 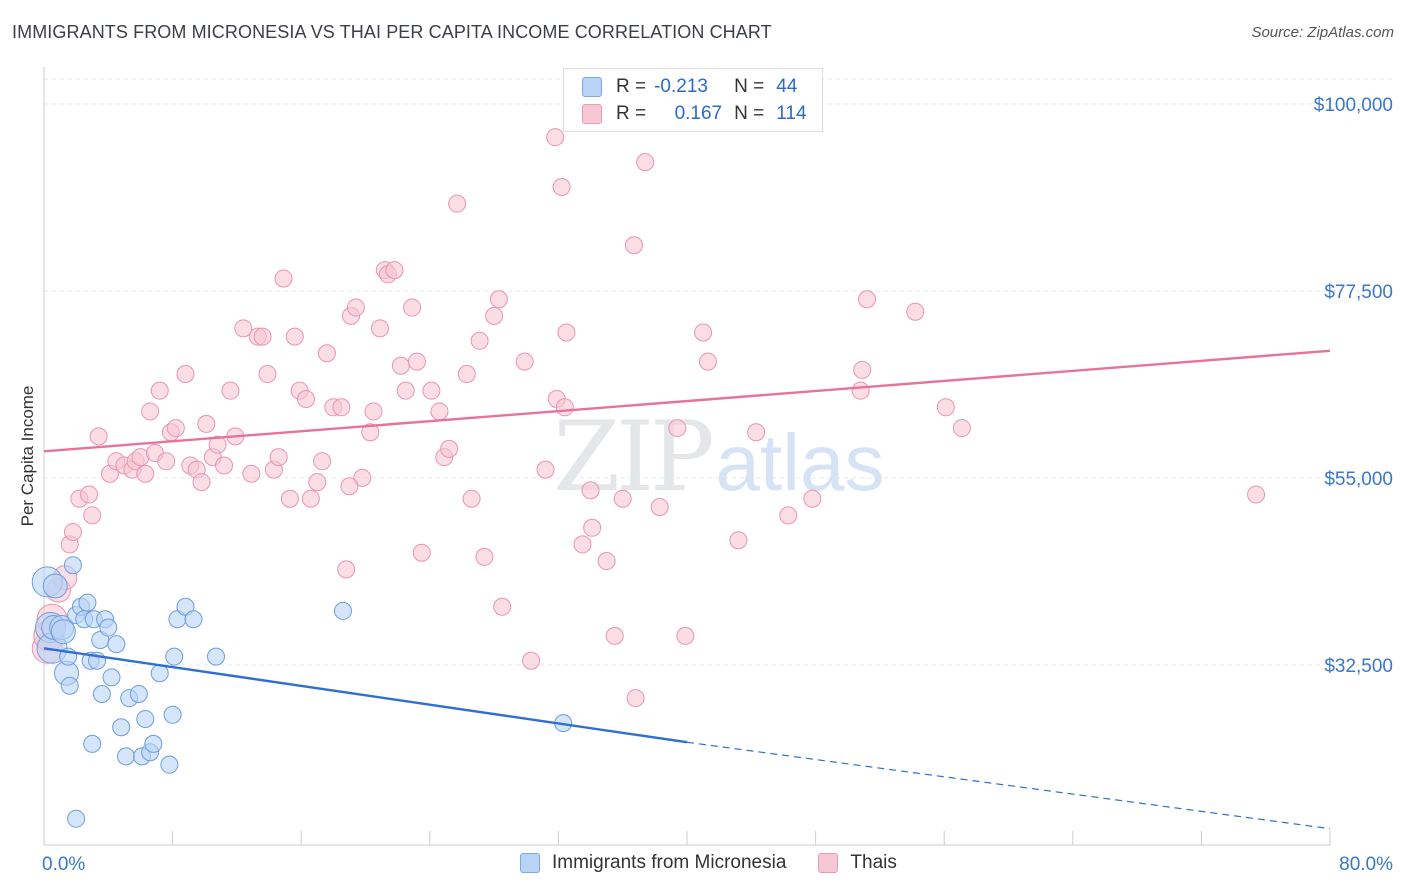 I want to click on legend-n-value-pink: 114, so click(x=791, y=113).